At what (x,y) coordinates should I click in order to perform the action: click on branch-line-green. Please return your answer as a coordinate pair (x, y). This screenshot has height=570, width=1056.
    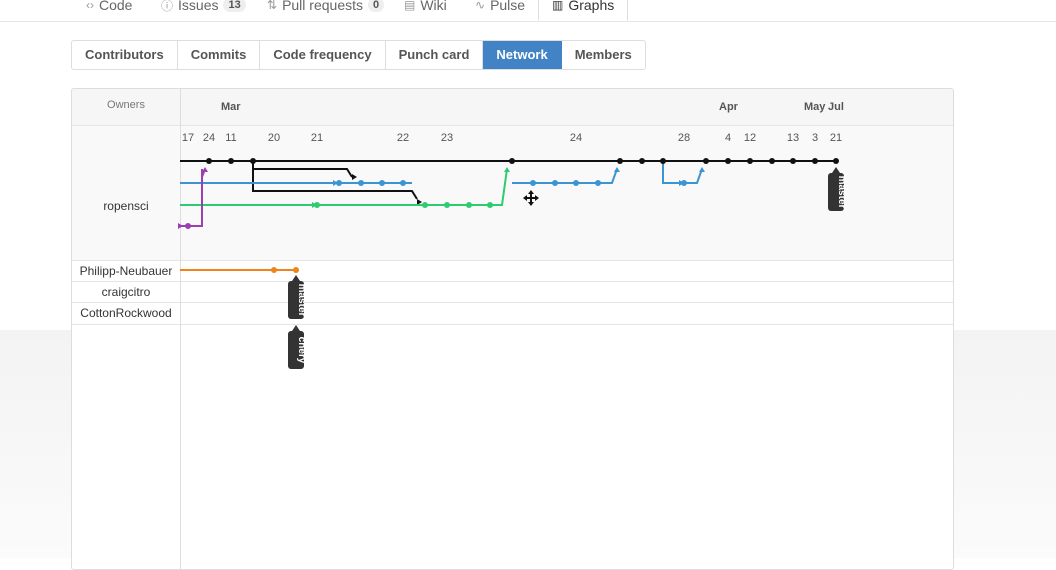
    Looking at the image, I should click on (412, 187).